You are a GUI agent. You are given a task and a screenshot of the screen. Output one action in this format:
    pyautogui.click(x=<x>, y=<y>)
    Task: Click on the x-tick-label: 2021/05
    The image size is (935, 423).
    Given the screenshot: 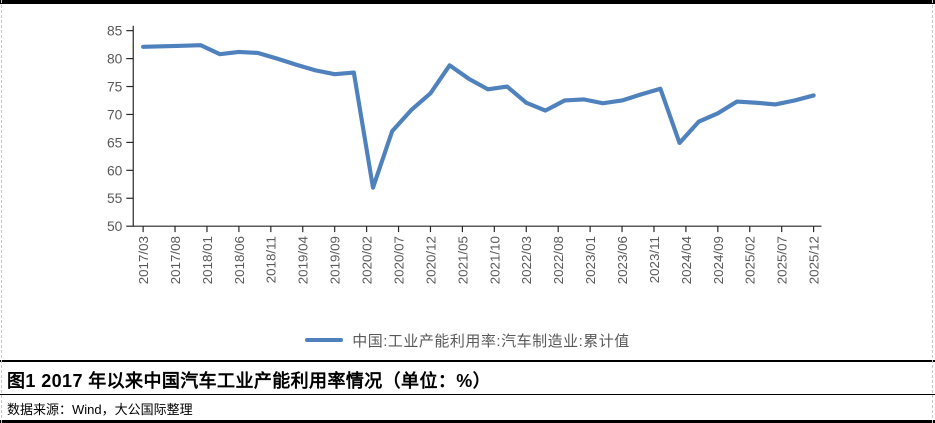 What is the action you would take?
    pyautogui.click(x=462, y=260)
    